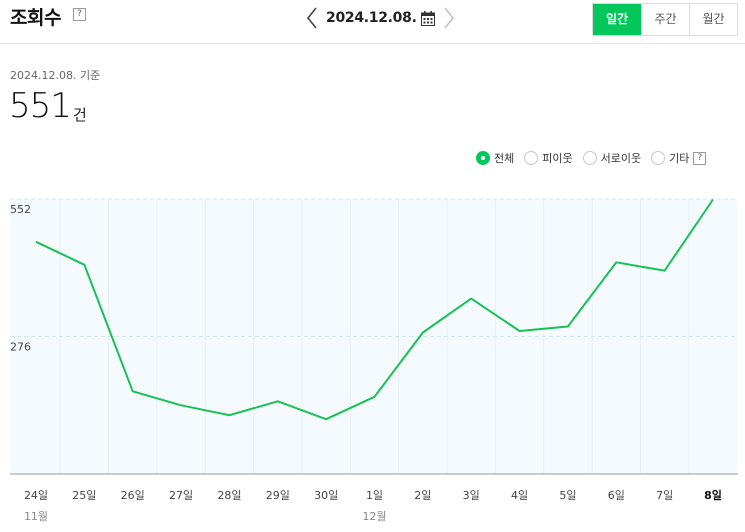  What do you see at coordinates (483, 158) in the screenshot?
I see `radio-selected-icon` at bounding box center [483, 158].